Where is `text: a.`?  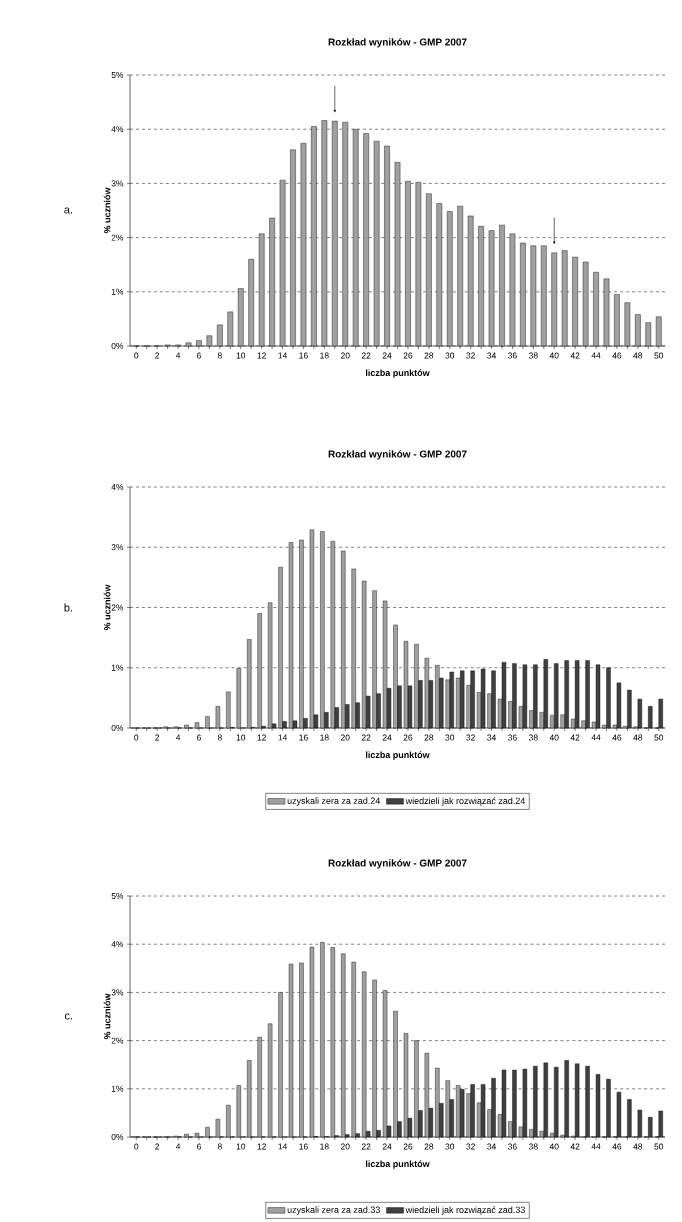
text: a. is located at coordinates (68, 210).